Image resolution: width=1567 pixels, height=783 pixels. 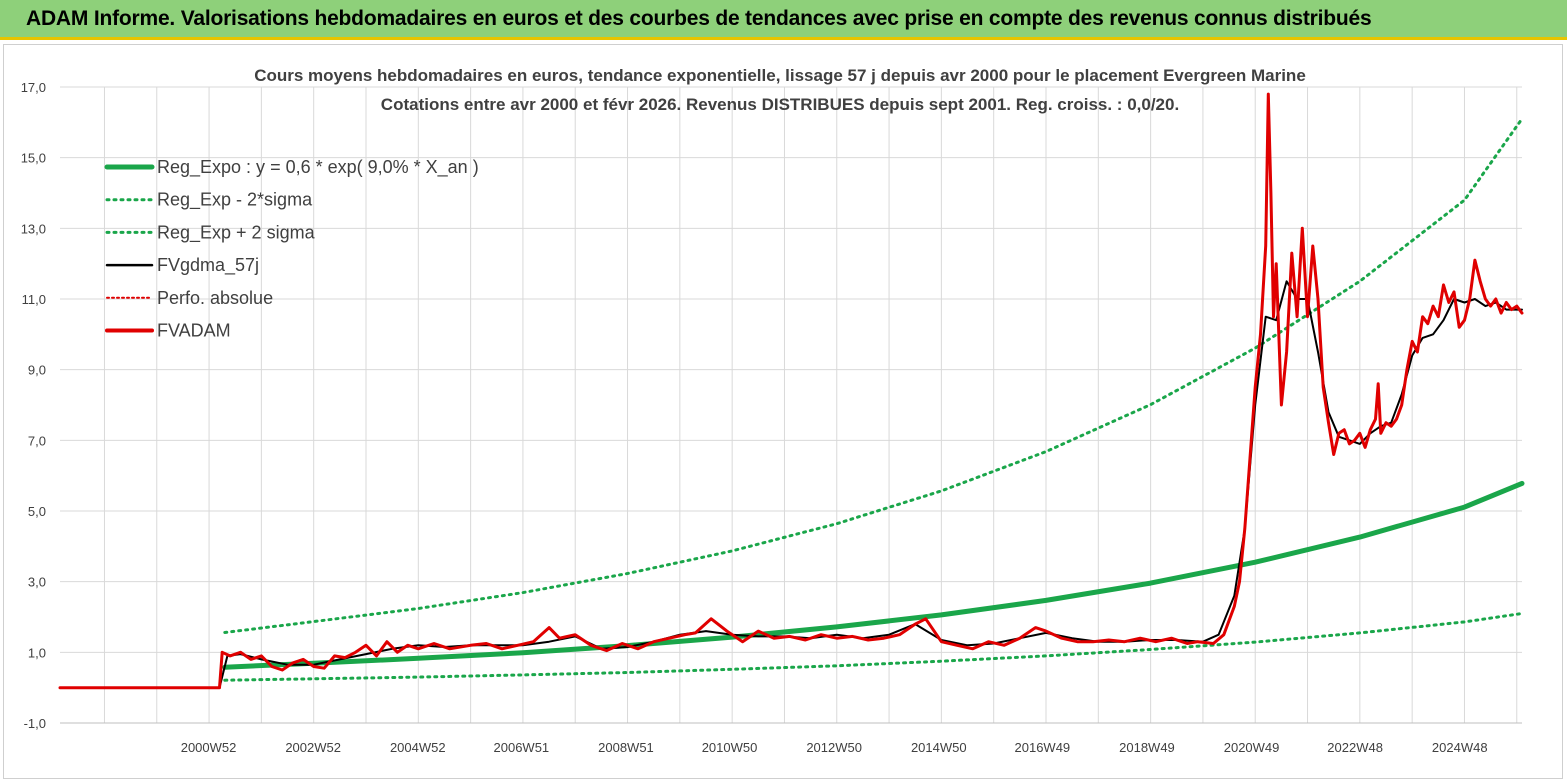 I want to click on y-tick-label: 17,0, so click(x=33, y=87).